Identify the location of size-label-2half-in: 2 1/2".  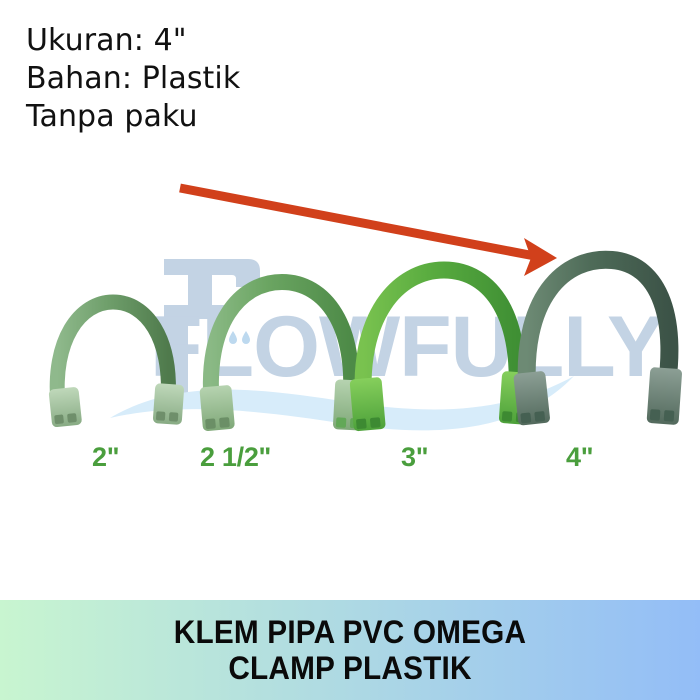
(236, 457).